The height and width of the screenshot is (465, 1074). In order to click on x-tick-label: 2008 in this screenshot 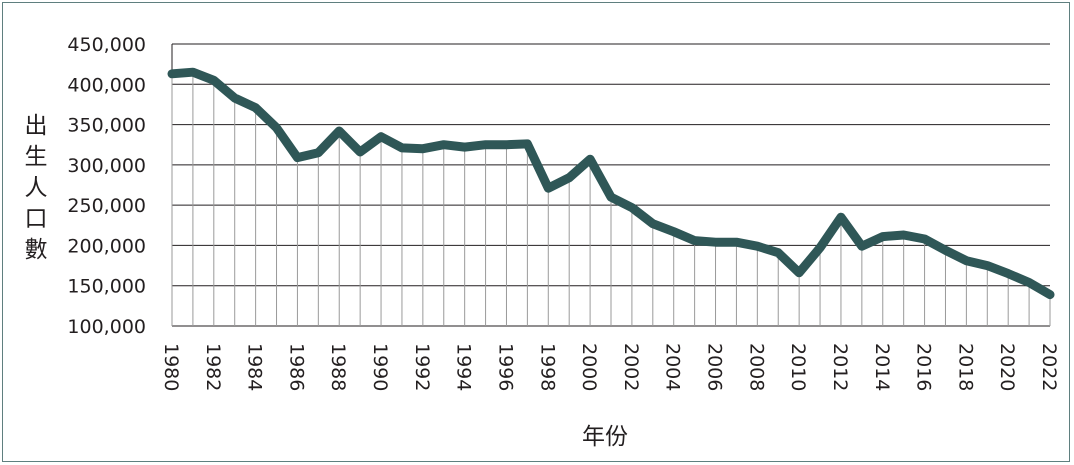, I will do `click(756, 367)`.